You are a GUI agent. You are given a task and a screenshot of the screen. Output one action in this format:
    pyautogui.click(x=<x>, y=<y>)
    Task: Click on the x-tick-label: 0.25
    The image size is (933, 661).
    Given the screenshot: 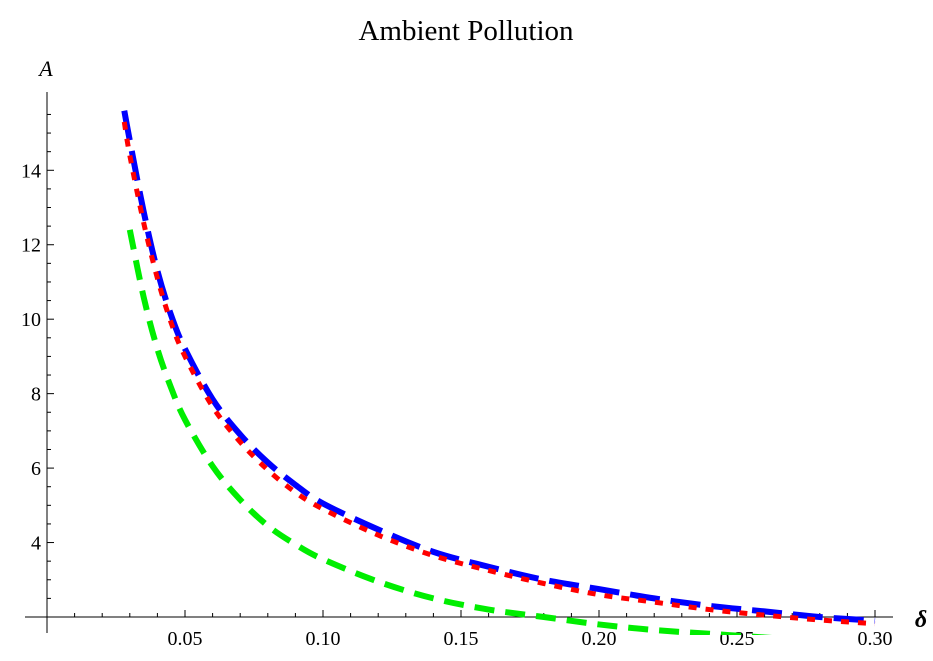 What is the action you would take?
    pyautogui.click(x=737, y=639)
    